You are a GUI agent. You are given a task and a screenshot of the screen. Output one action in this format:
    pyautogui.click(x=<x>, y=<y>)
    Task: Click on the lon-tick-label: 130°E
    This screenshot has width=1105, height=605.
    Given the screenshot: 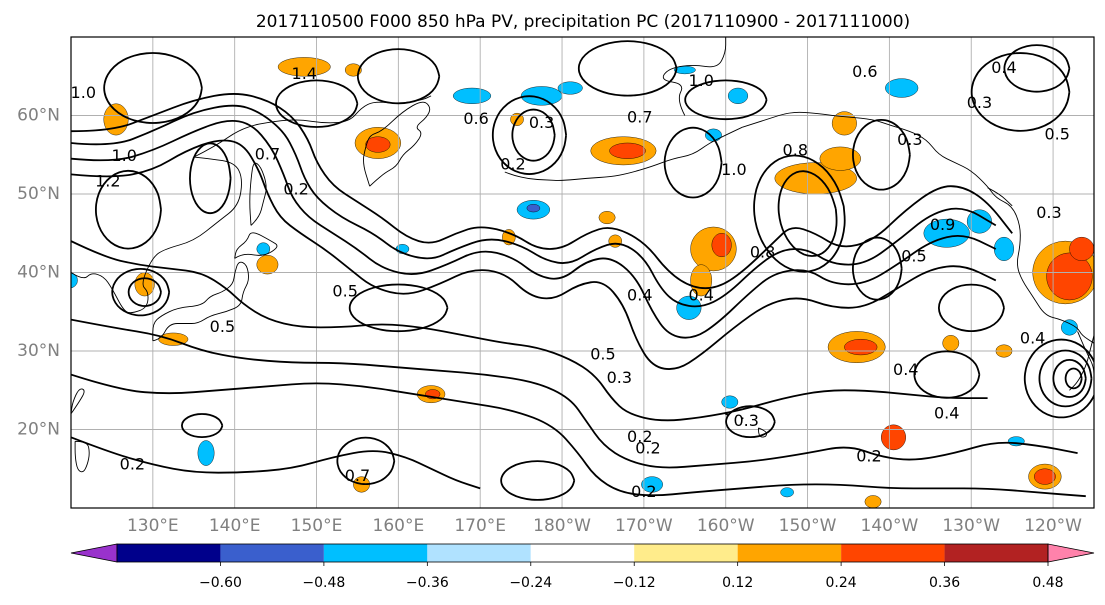 What is the action you would take?
    pyautogui.click(x=153, y=526)
    